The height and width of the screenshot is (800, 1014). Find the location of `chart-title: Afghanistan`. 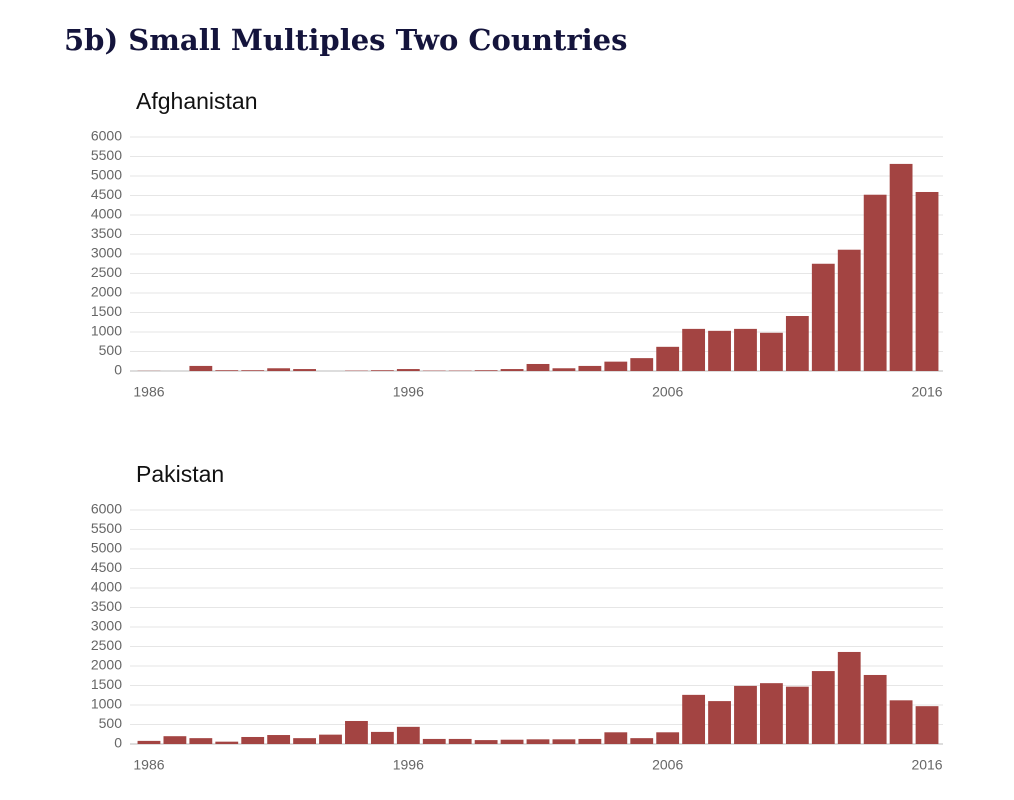

chart-title: Afghanistan is located at coordinates (196, 101).